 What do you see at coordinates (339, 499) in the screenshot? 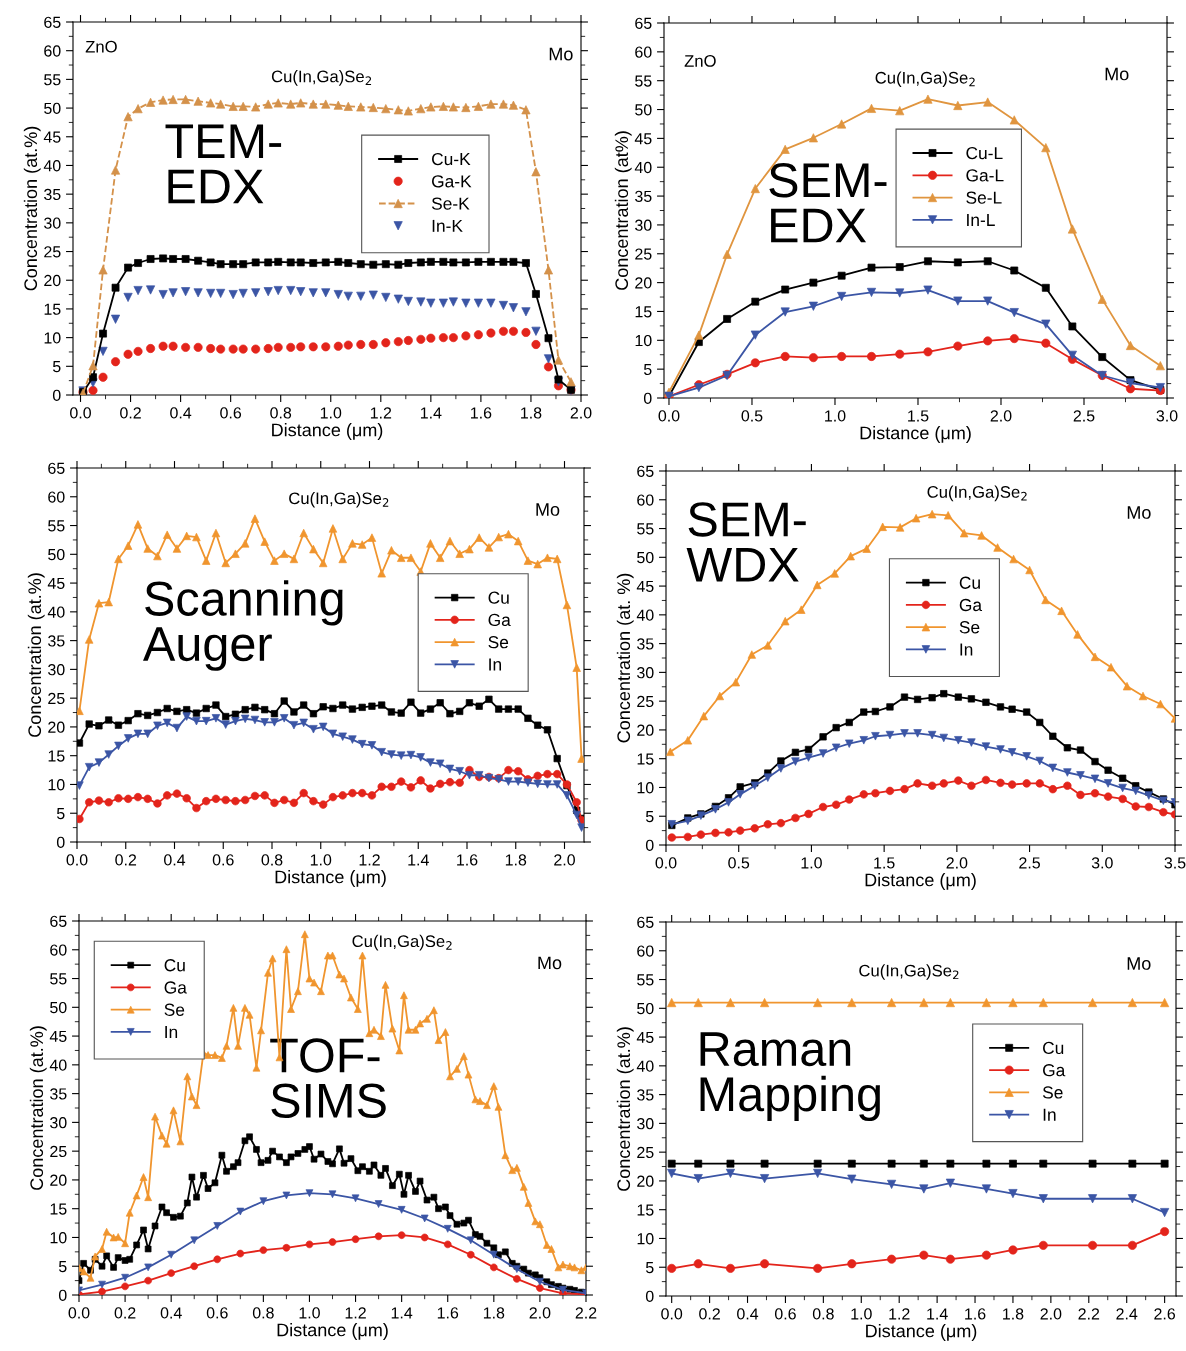
I see `annotation: Cu(In,Ga)Se$_{2}$` at bounding box center [339, 499].